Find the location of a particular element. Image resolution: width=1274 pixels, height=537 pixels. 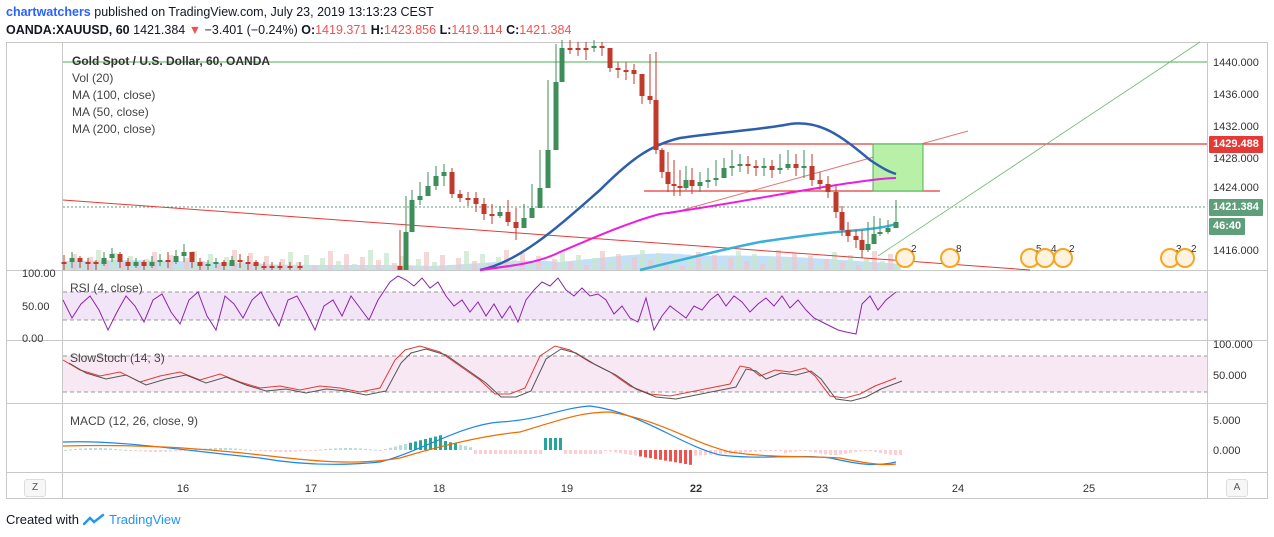

tradingview-brand: TradingView is located at coordinates (144, 519).